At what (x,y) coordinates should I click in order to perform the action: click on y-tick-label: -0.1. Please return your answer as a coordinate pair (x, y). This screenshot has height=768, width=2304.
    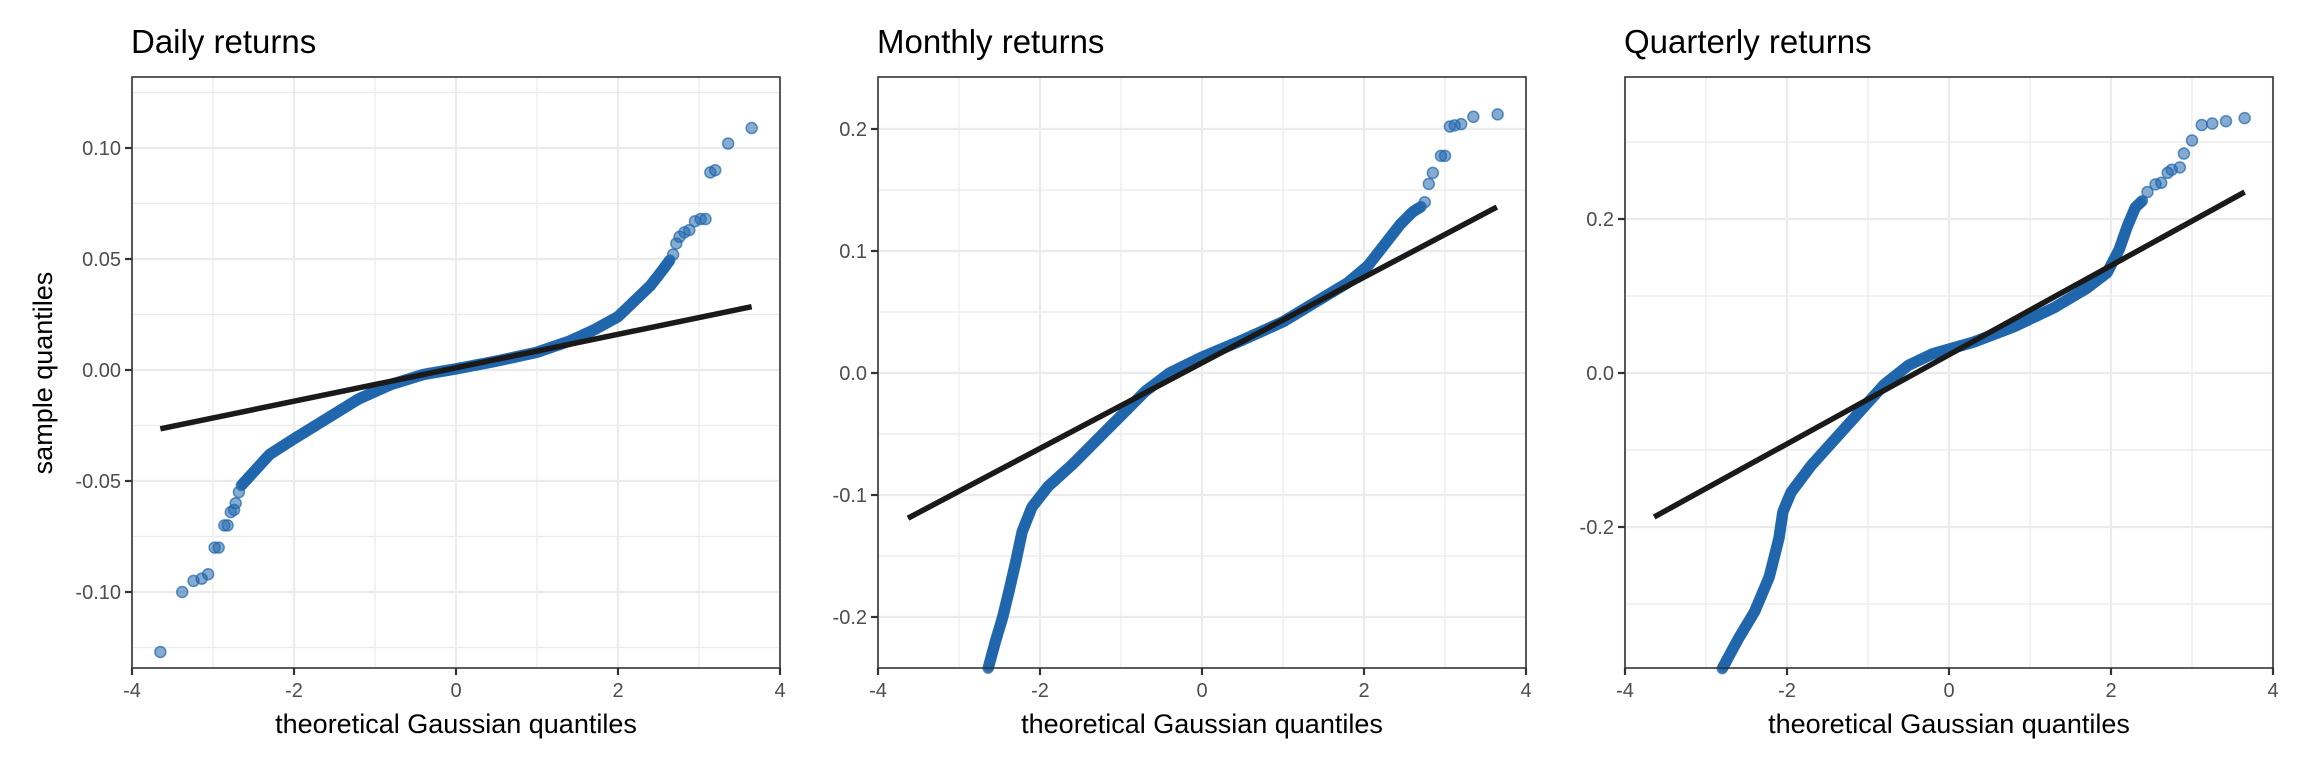
    Looking at the image, I should click on (850, 496).